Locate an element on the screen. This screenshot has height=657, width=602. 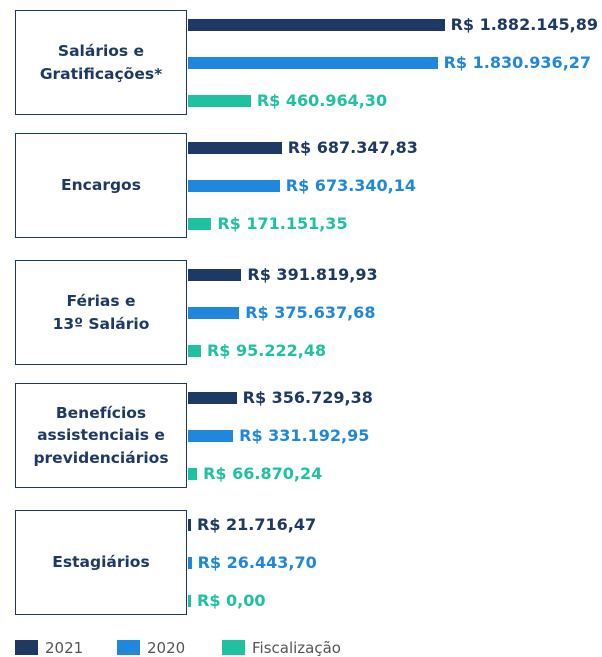
category-box: Encargos is located at coordinates (101, 185).